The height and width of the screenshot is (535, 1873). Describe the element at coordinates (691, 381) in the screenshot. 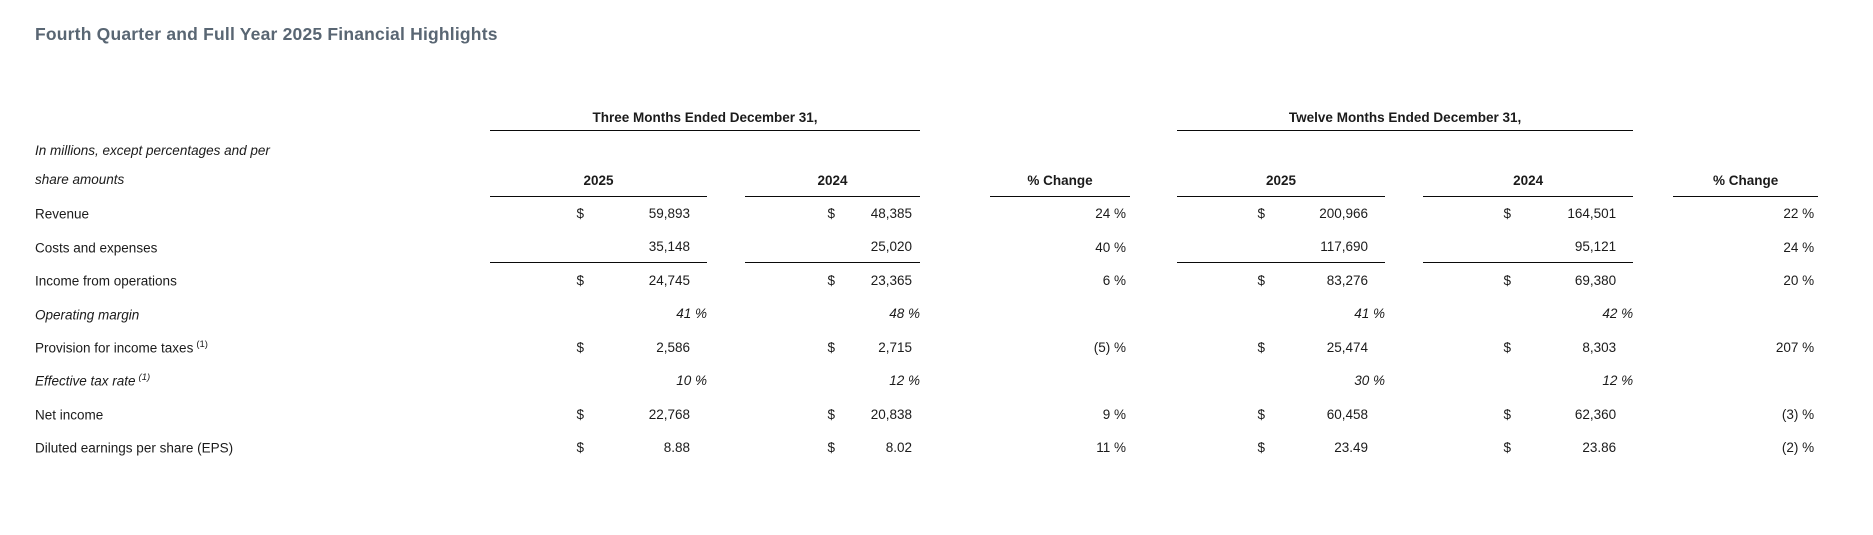

I see `value-cell: 10 %` at that location.